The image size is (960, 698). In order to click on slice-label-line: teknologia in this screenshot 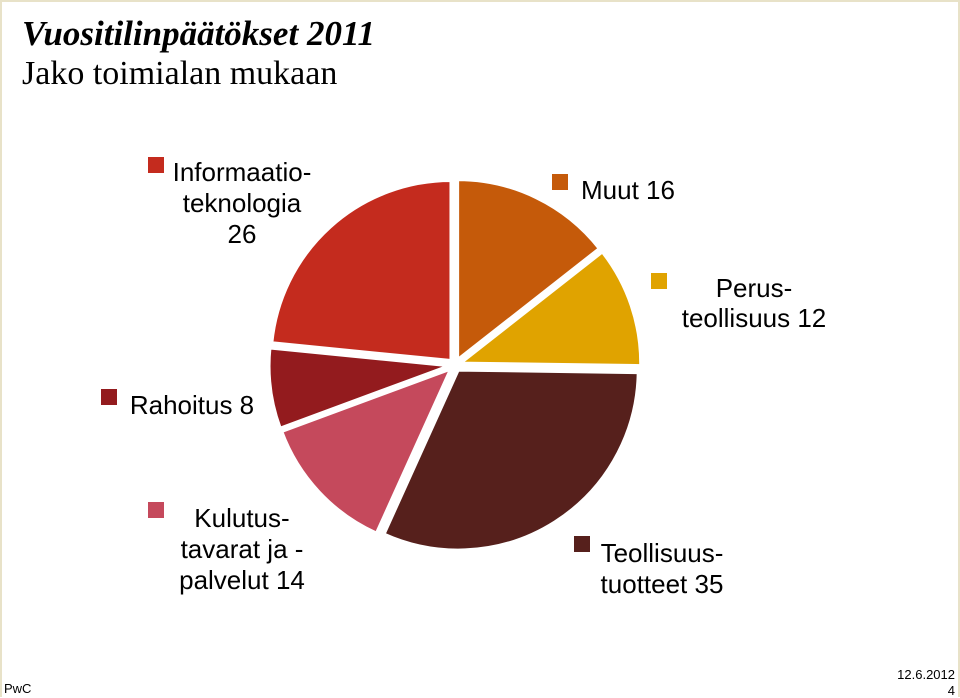, I will do `click(242, 203)`.